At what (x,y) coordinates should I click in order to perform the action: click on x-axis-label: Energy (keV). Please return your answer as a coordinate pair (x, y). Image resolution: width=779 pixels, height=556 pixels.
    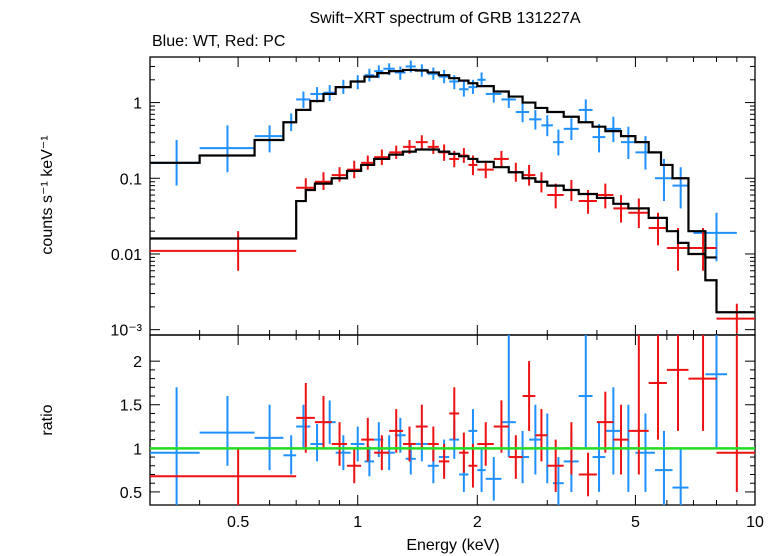
    Looking at the image, I should click on (452, 545).